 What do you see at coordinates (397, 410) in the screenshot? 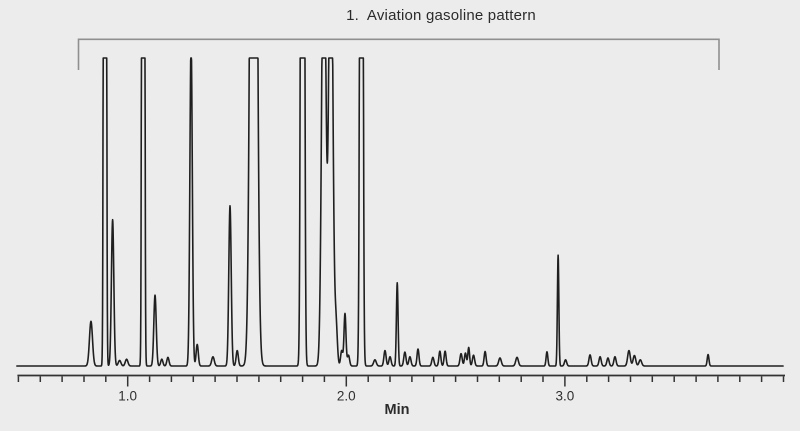
I see `x-axis-label: Min` at bounding box center [397, 410].